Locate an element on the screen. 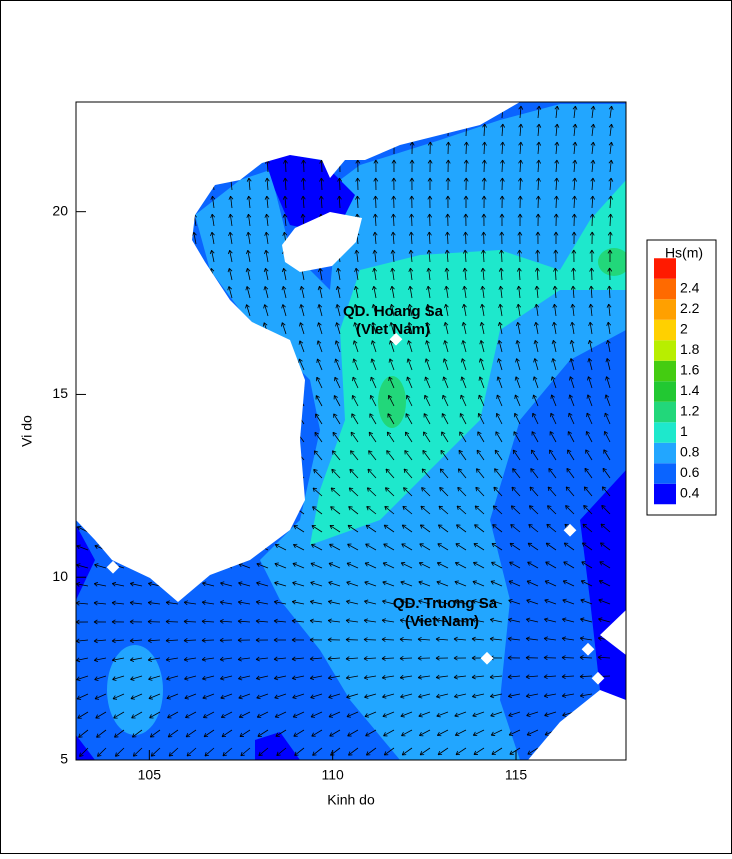 Image resolution: width=732 pixels, height=859 pixels. colorbar-label: 2 is located at coordinates (684, 329).